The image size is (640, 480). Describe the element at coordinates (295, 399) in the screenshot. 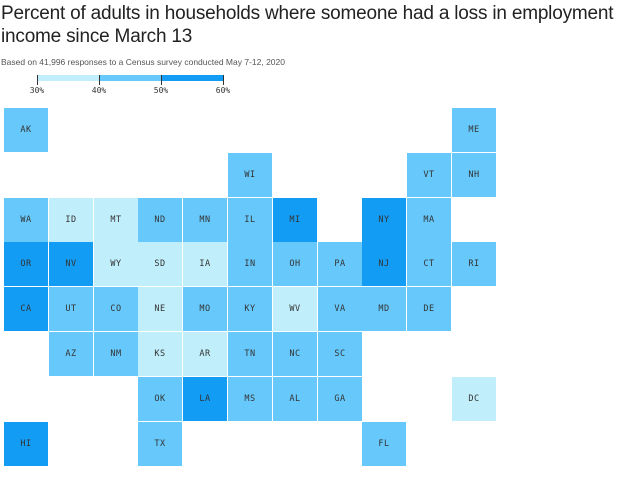

I see `state-tile-al: AL` at that location.